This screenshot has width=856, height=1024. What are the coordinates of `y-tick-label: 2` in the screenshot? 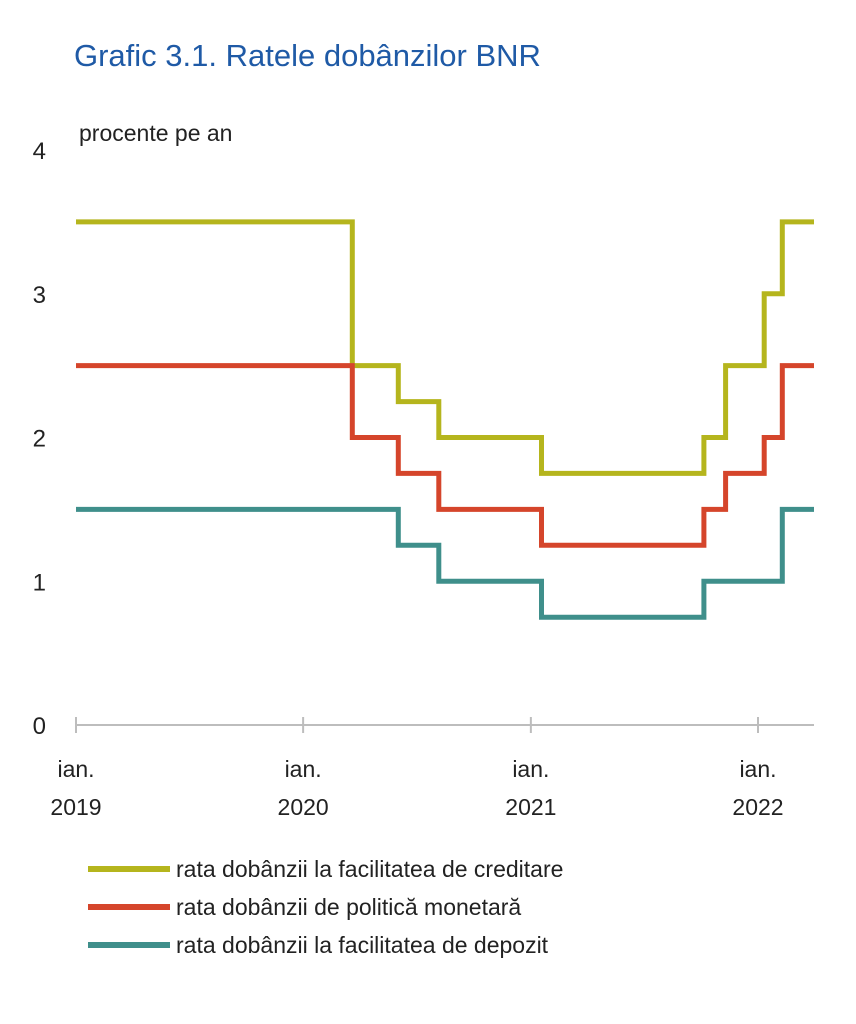 It's located at (39, 439).